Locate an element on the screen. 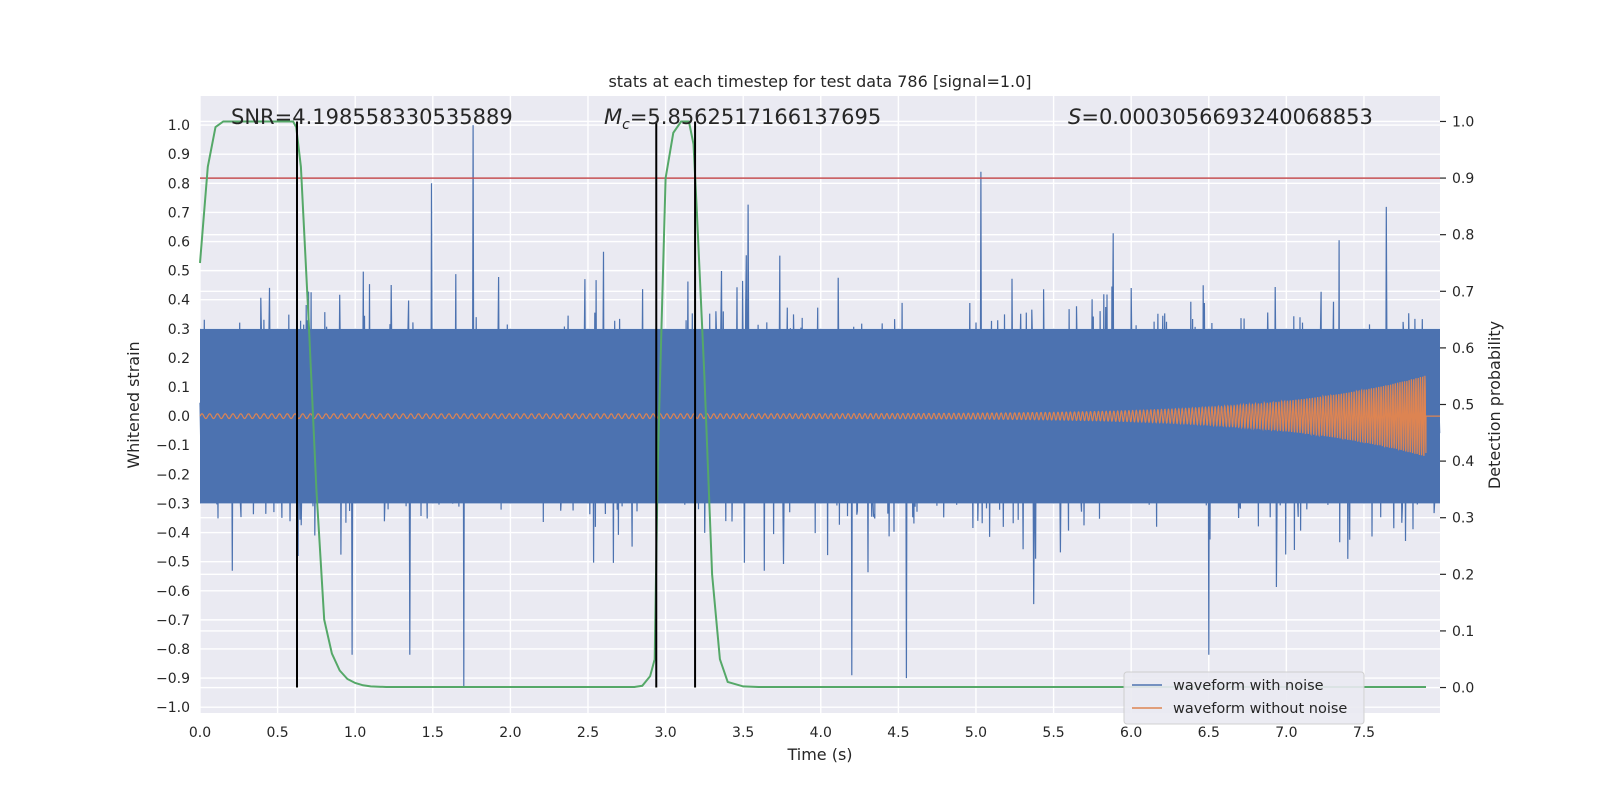 The height and width of the screenshot is (800, 1600). y2-tick-label: 0.6 is located at coordinates (1463, 349).